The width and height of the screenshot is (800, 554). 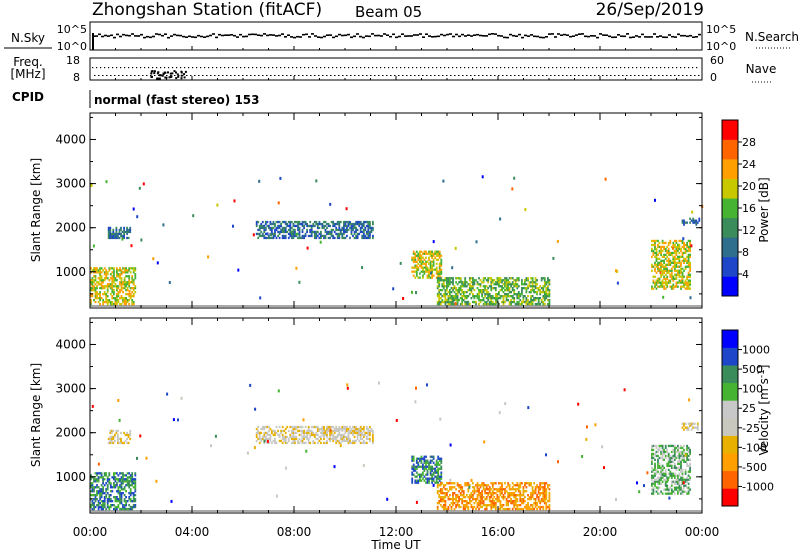 I want to click on power-colorbar-label: Power [dB], so click(x=764, y=209).